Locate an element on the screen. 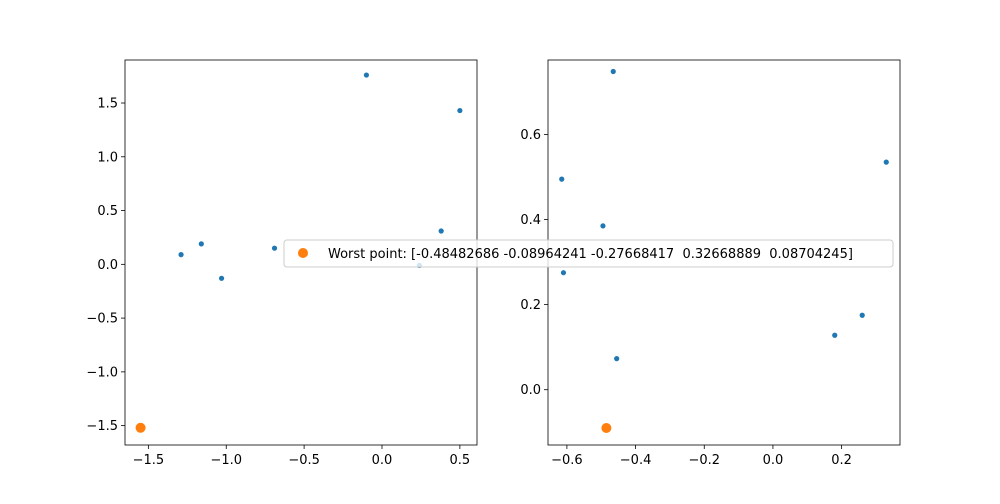 The height and width of the screenshot is (504, 1000). y-tick-label: 1.5 is located at coordinates (107, 104).